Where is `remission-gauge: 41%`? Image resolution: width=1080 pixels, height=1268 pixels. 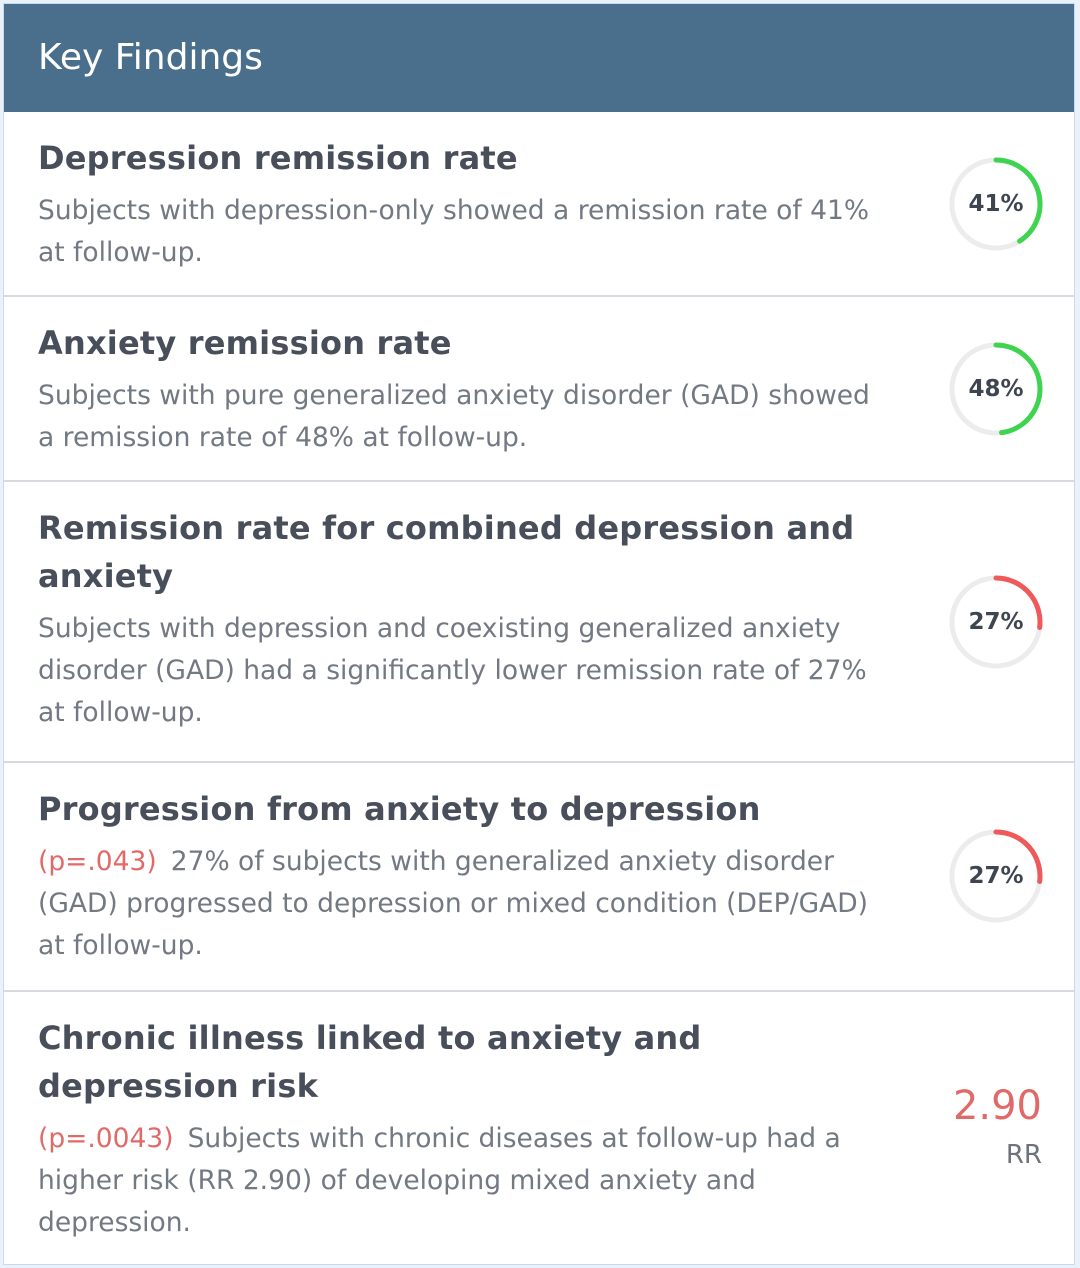
remission-gauge: 41% is located at coordinates (996, 204).